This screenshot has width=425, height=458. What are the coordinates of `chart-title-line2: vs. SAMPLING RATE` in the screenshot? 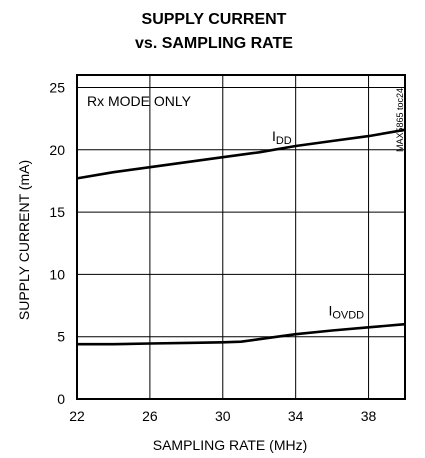 It's located at (214, 43).